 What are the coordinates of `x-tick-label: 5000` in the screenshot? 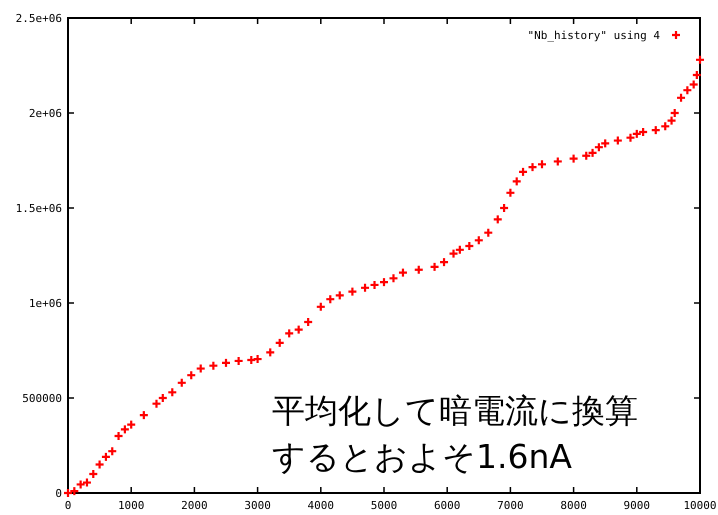 It's located at (384, 505).